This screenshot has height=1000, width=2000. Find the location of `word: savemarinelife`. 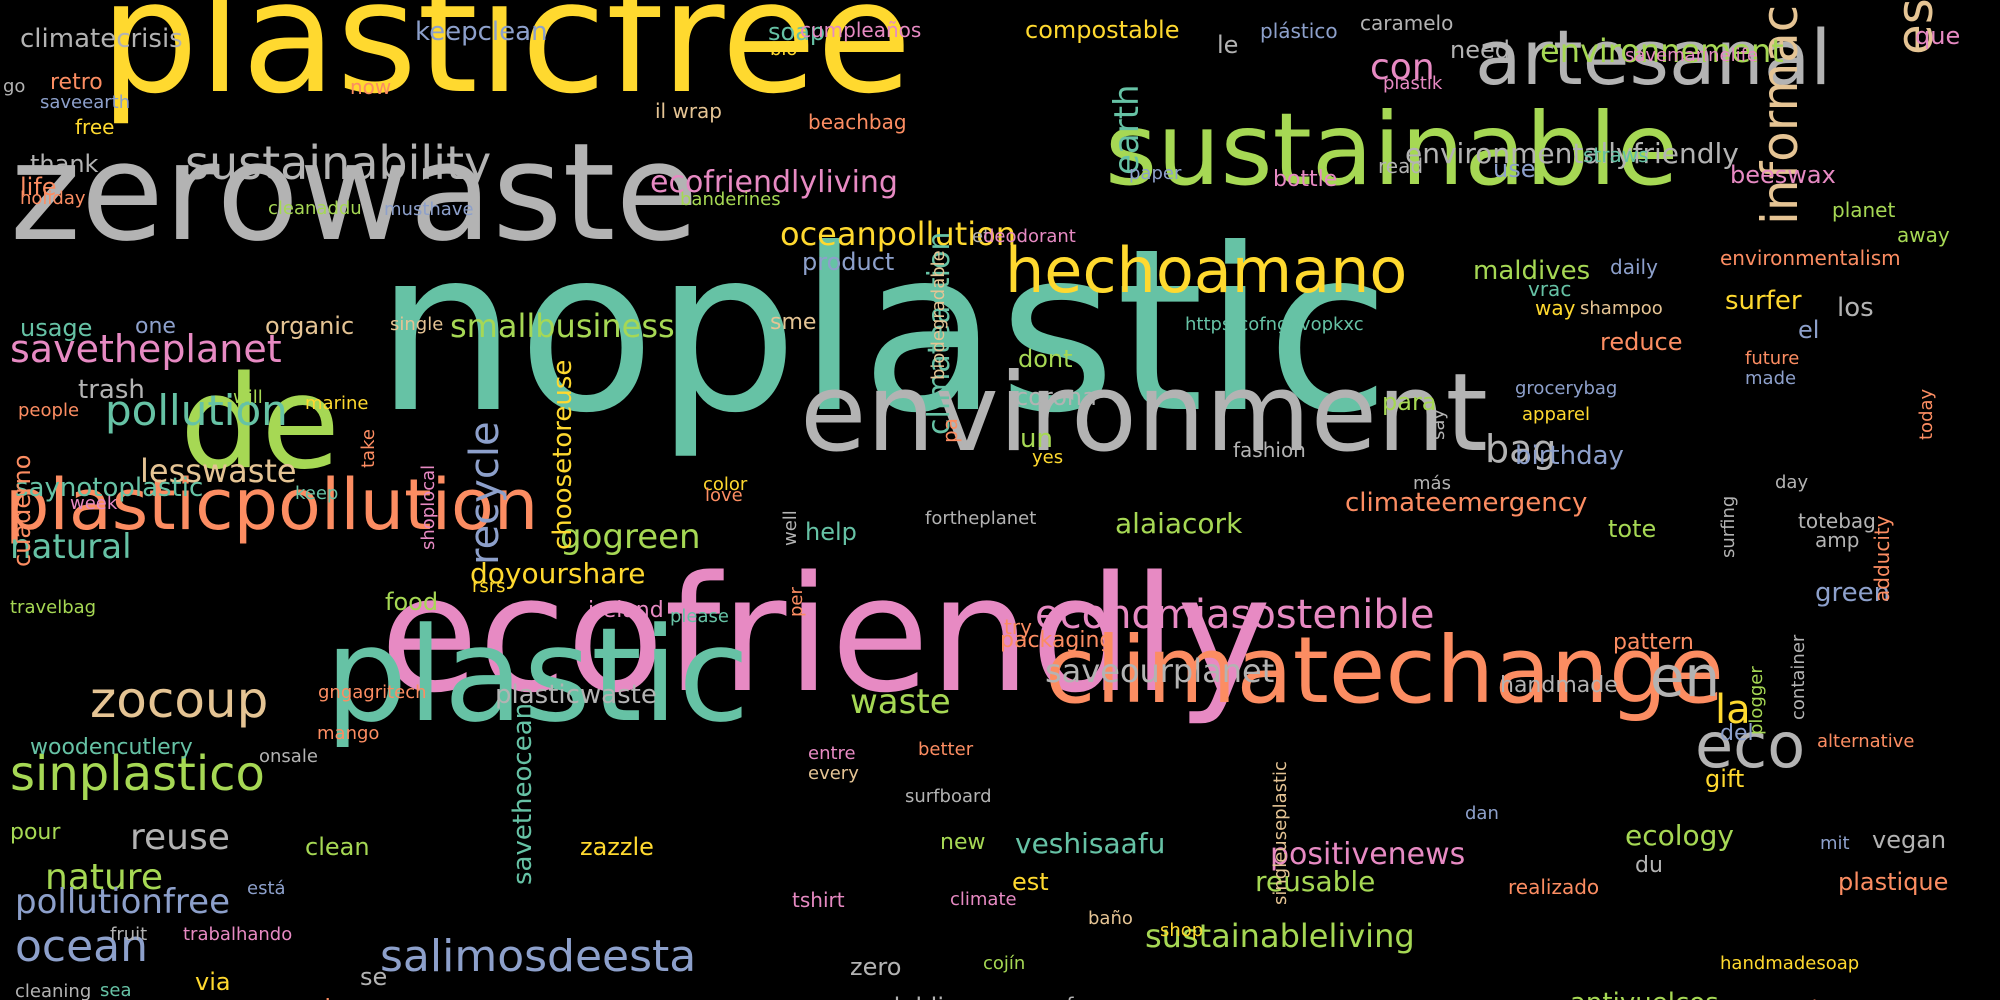

word: savemarinelife is located at coordinates (1691, 55).